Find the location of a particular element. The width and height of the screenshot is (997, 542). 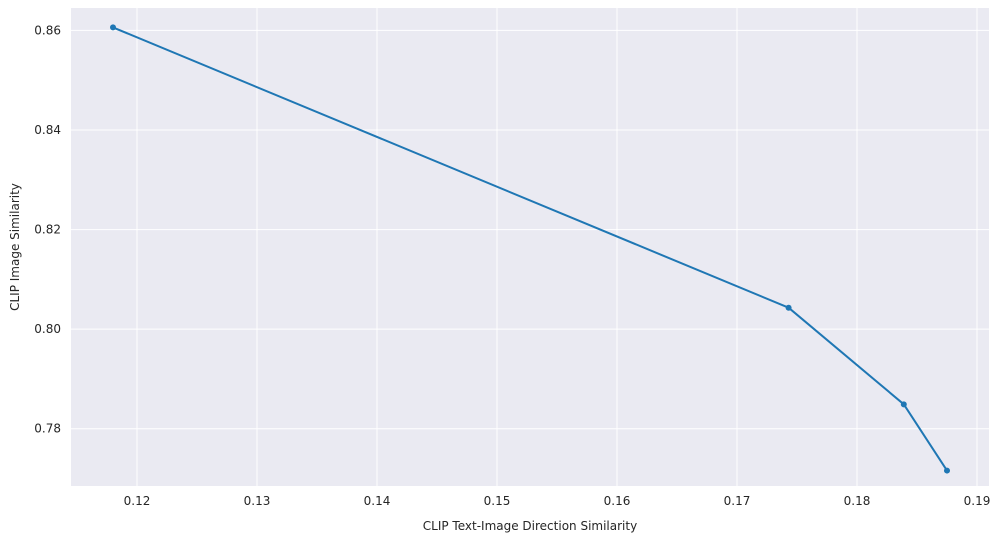

x-tick-label: 0.16 is located at coordinates (617, 501).